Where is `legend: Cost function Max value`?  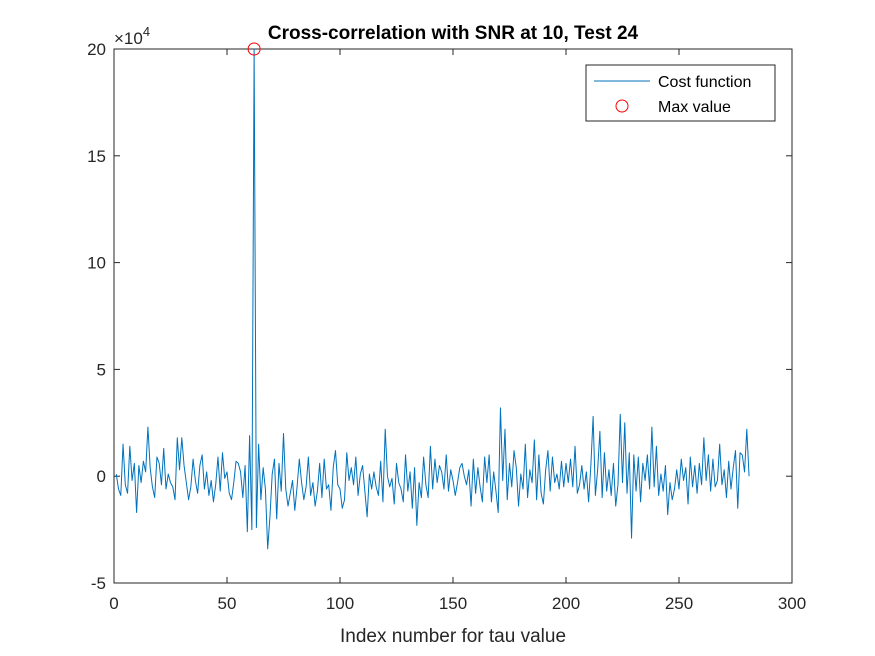 legend: Cost function Max value is located at coordinates (680, 93).